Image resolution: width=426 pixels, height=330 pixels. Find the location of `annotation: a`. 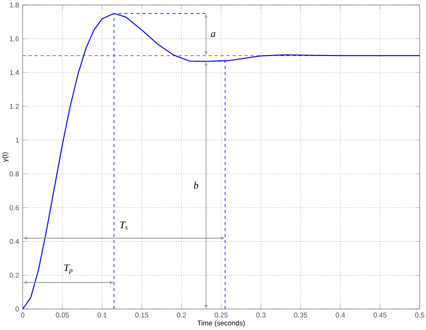

annotation: a is located at coordinates (213, 34).